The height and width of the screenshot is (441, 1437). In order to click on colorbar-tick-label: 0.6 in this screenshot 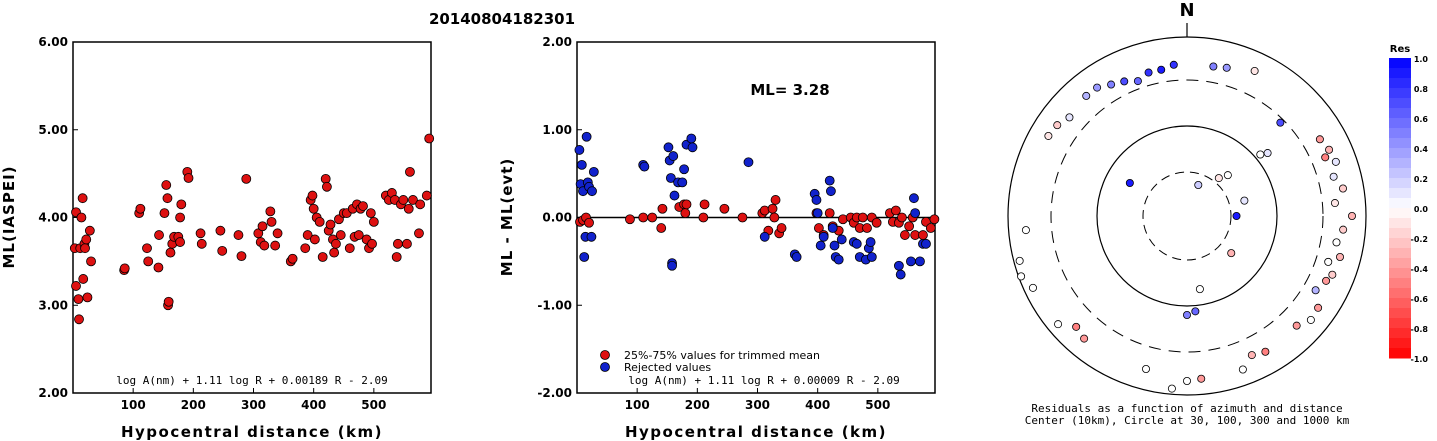, I will do `click(1421, 119)`.